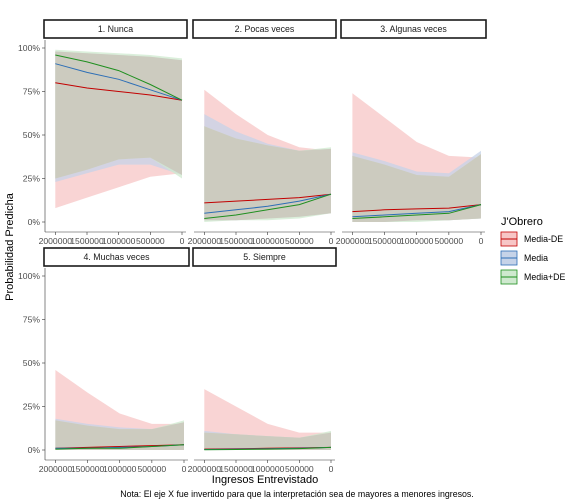 The image size is (576, 504). I want to click on legend-item: Media, so click(524, 258).